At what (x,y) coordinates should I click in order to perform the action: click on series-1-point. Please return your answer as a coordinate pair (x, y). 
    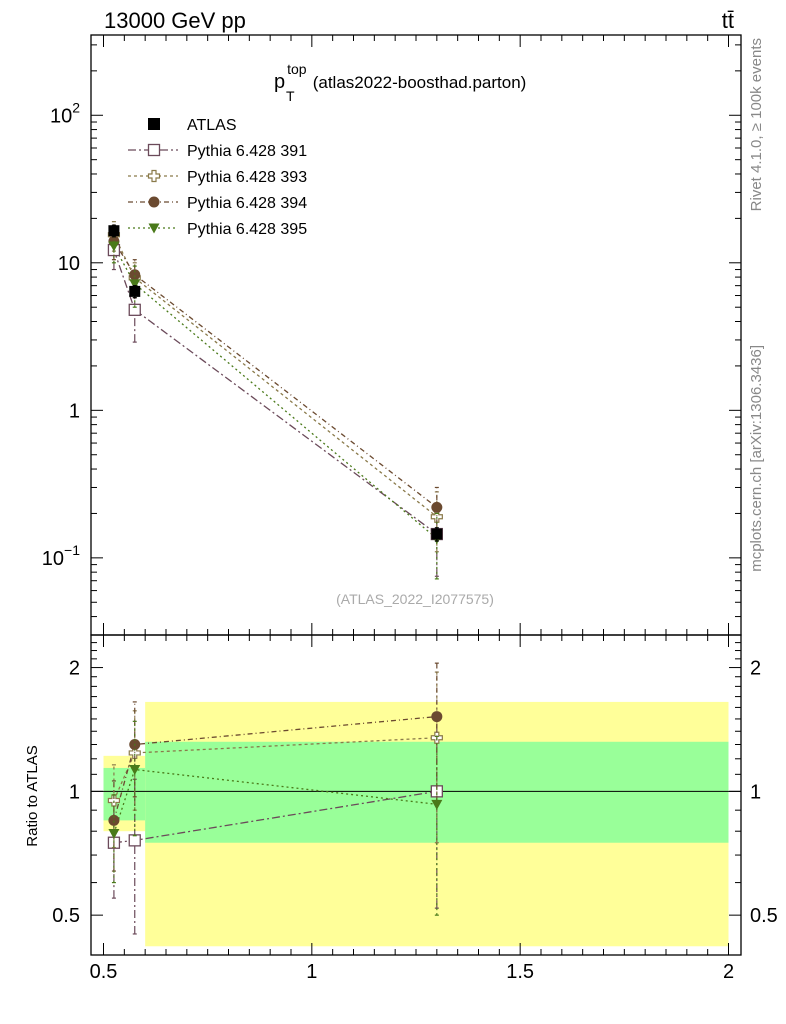
    Looking at the image, I should click on (436, 516).